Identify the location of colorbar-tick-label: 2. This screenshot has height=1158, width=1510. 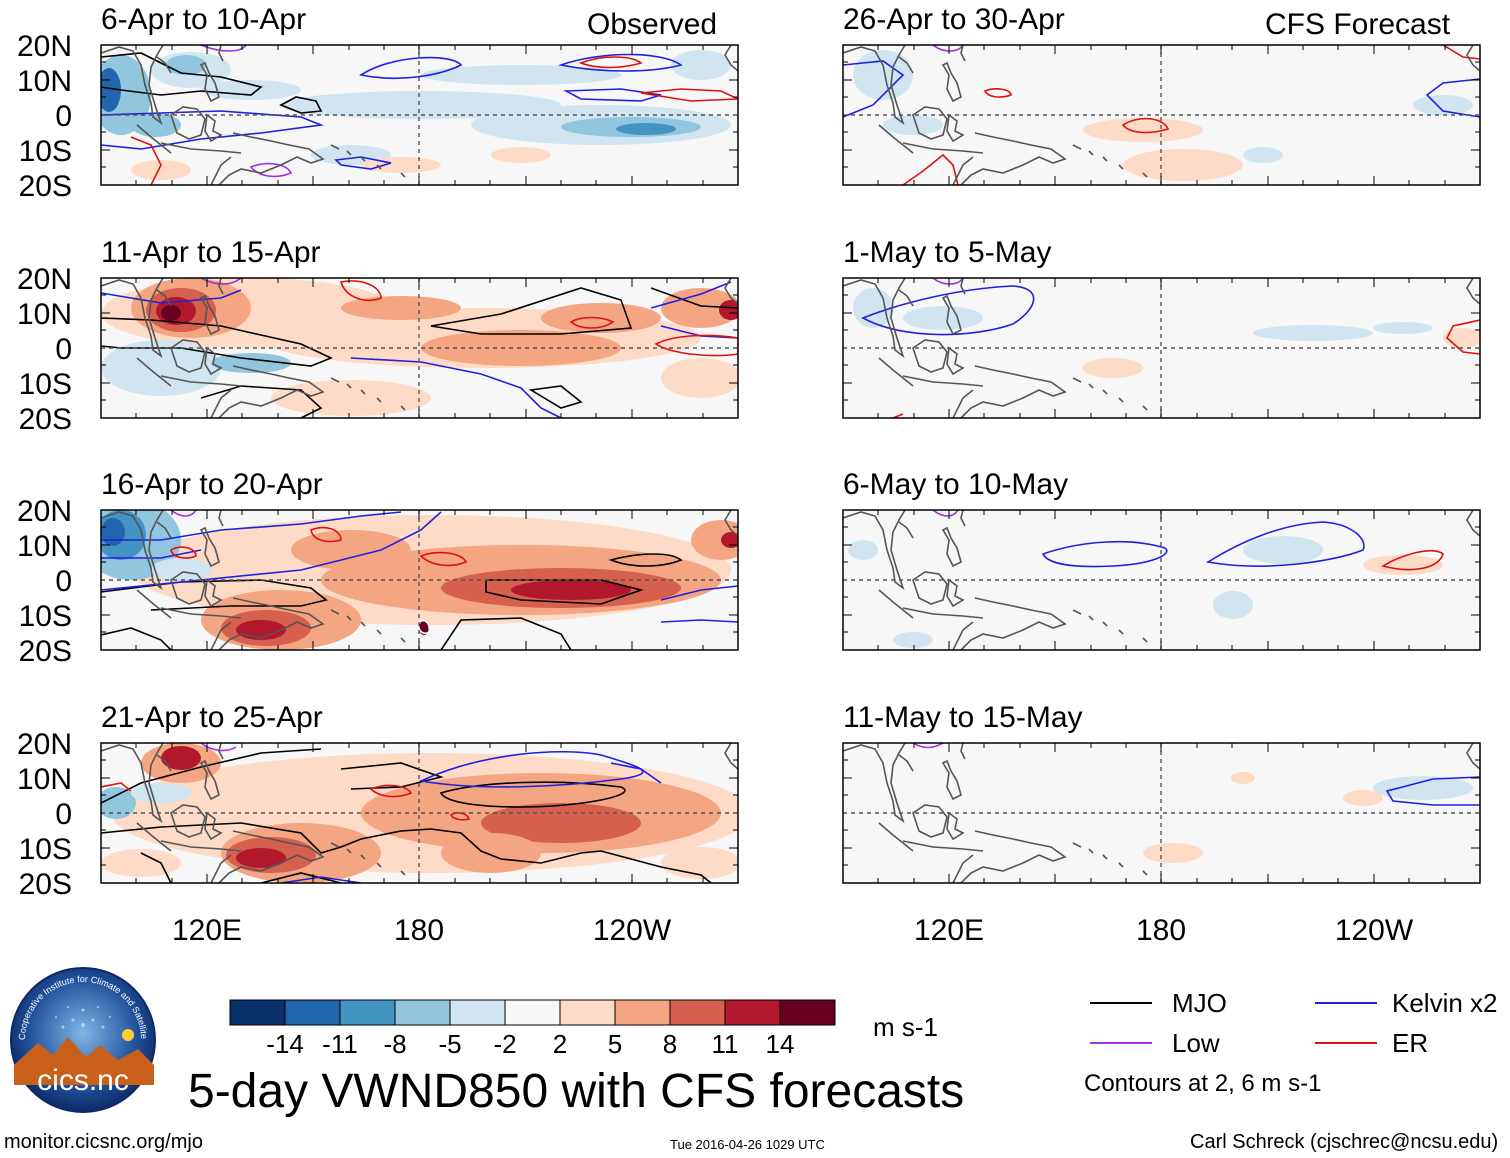
(560, 1044).